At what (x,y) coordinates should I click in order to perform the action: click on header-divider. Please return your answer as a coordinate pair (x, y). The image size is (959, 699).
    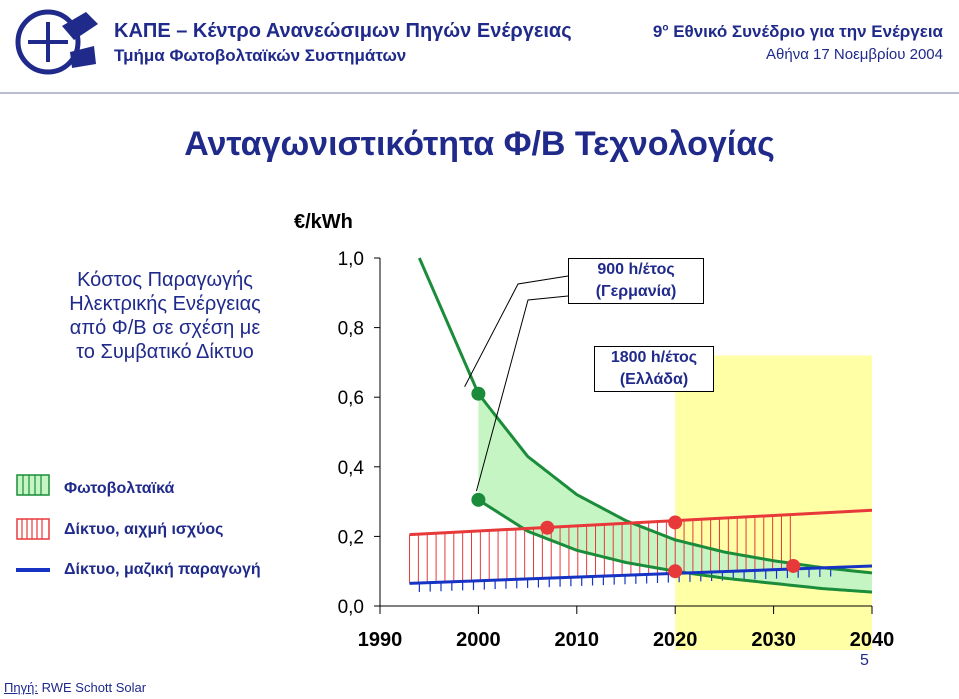
    Looking at the image, I should click on (479, 93).